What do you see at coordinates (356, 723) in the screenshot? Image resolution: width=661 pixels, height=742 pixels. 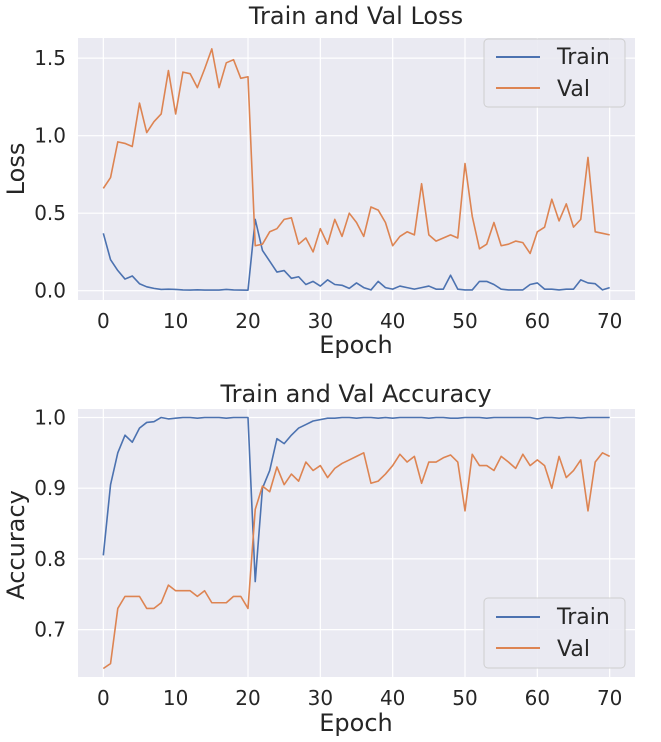 I see `accuracy-x-axis-label: Epoch` at bounding box center [356, 723].